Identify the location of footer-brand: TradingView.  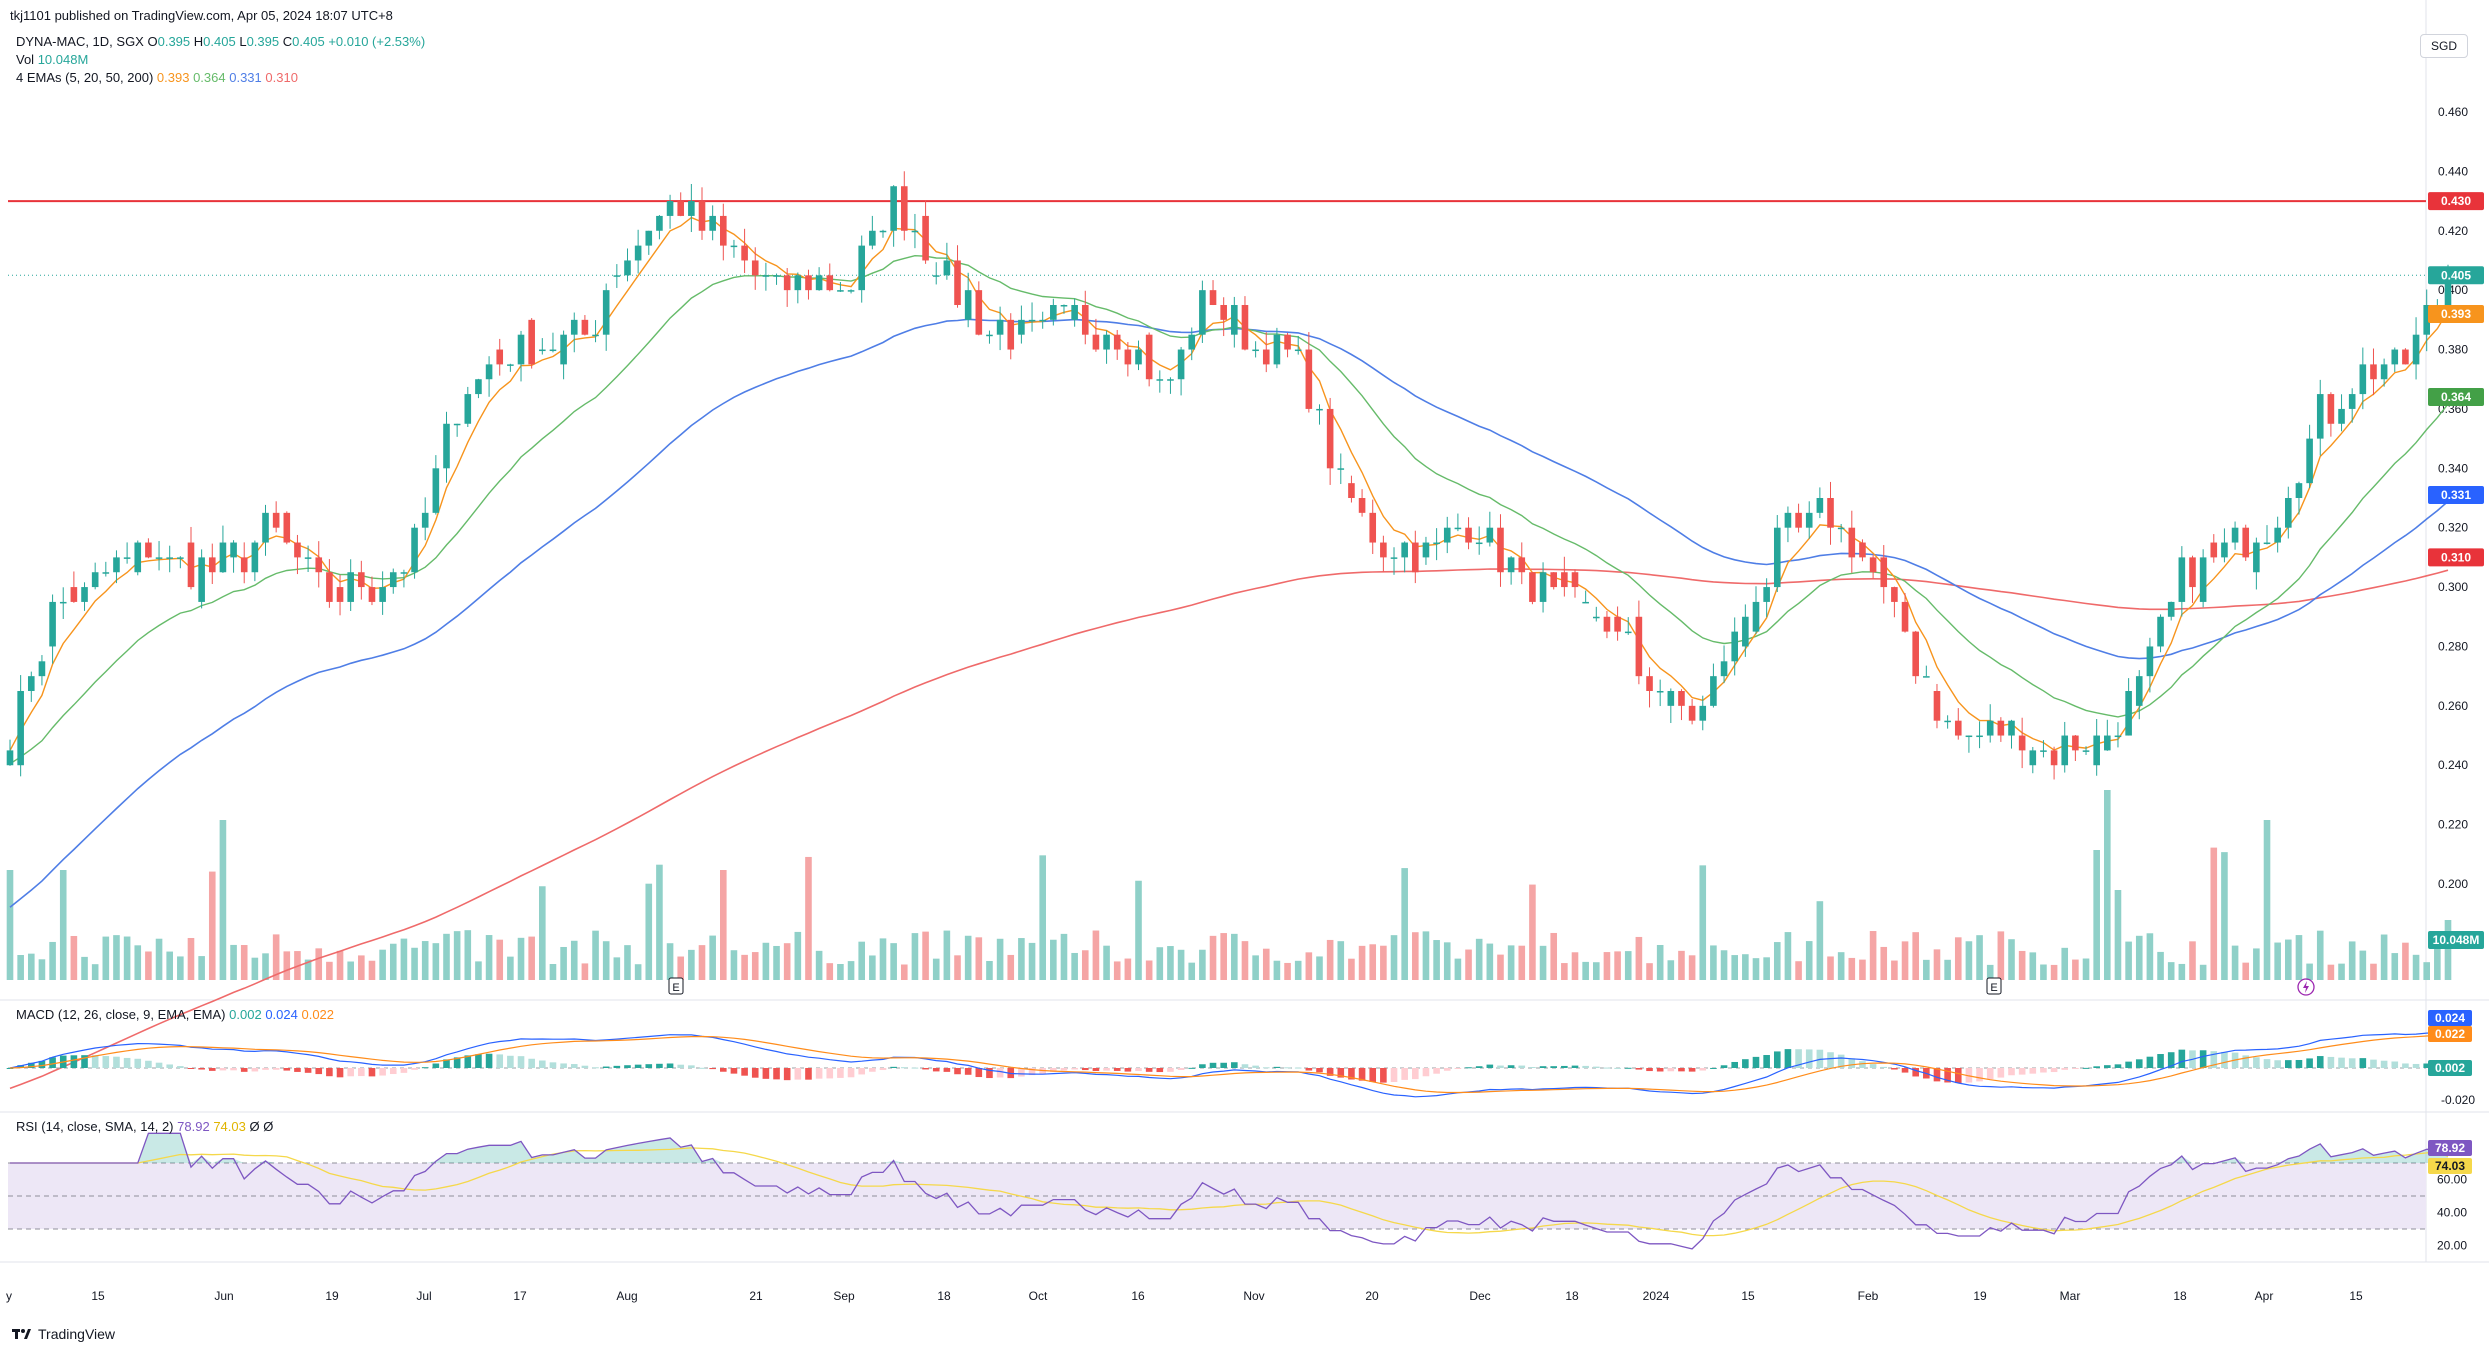
(63, 1334).